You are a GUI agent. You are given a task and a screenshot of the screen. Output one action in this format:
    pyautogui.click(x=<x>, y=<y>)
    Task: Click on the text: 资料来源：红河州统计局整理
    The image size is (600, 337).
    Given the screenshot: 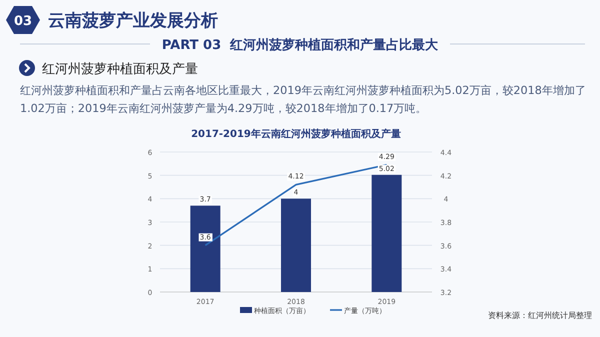 What is the action you would take?
    pyautogui.click(x=540, y=315)
    